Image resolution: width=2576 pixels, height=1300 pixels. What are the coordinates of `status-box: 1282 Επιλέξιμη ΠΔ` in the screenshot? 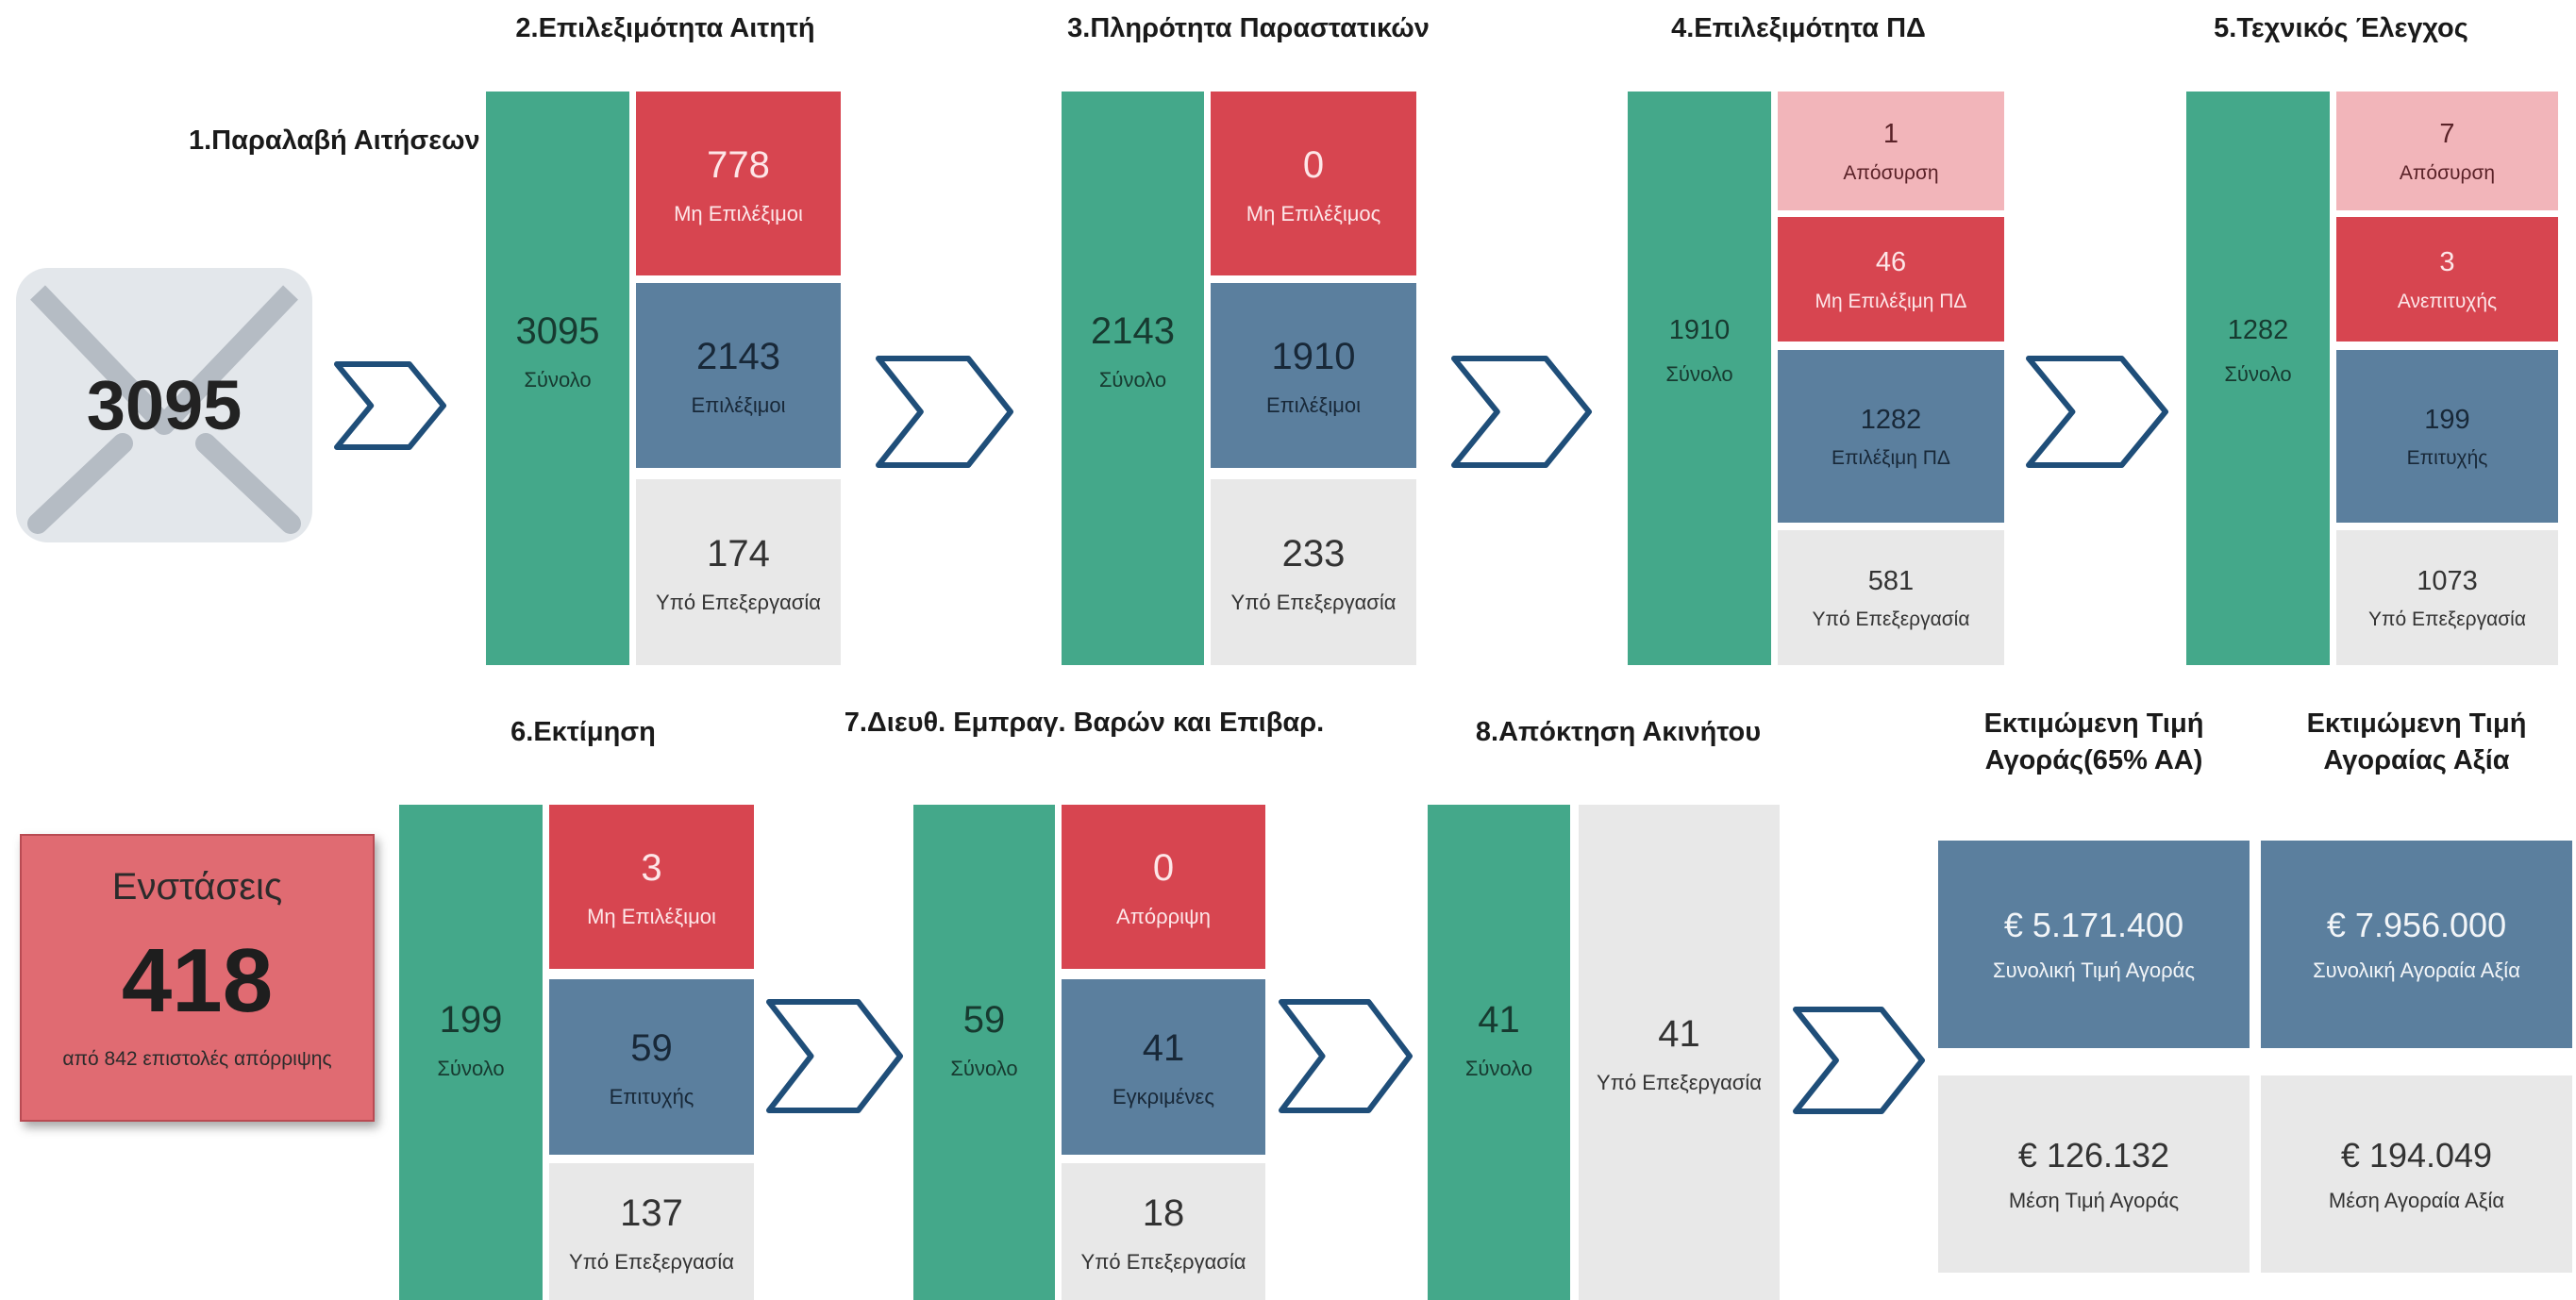 It's located at (1891, 436).